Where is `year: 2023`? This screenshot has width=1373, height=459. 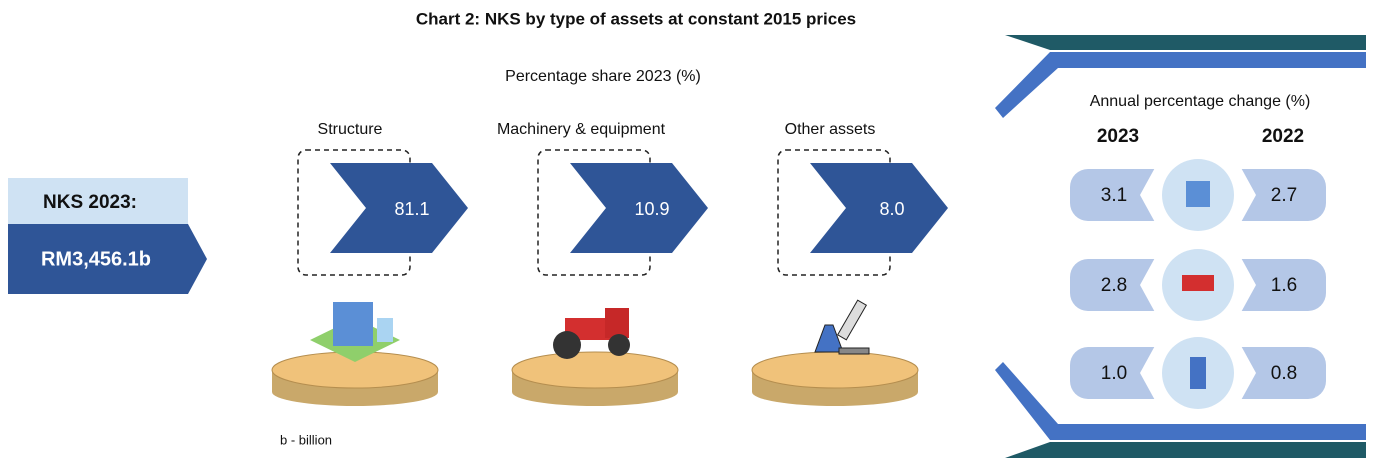
year: 2023 is located at coordinates (1118, 136).